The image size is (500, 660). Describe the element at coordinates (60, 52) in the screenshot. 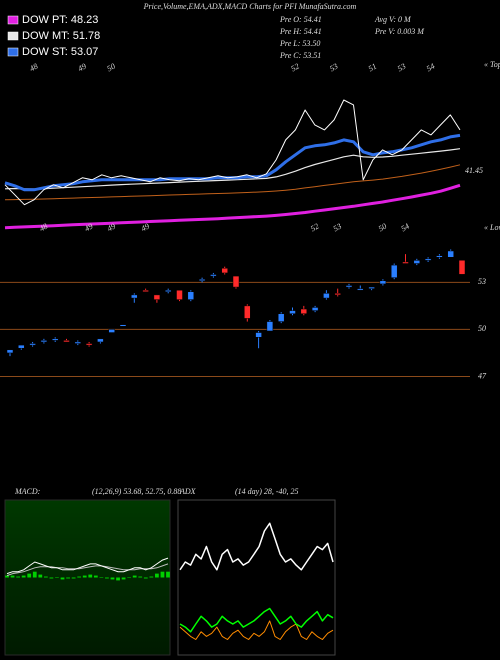

I see `legend-label: DOW ST: 53.07` at that location.